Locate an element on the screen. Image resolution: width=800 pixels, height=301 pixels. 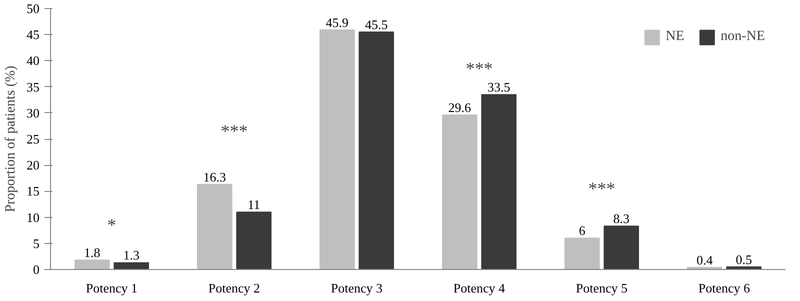
annotation: * is located at coordinates (111, 225).